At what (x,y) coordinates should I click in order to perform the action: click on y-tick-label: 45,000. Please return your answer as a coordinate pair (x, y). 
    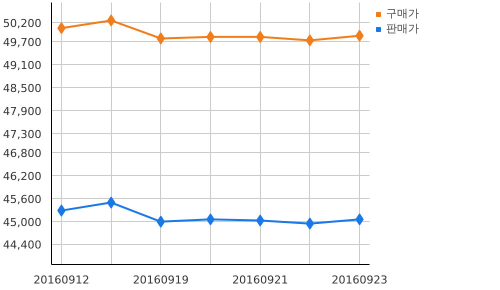
    Looking at the image, I should click on (22, 222).